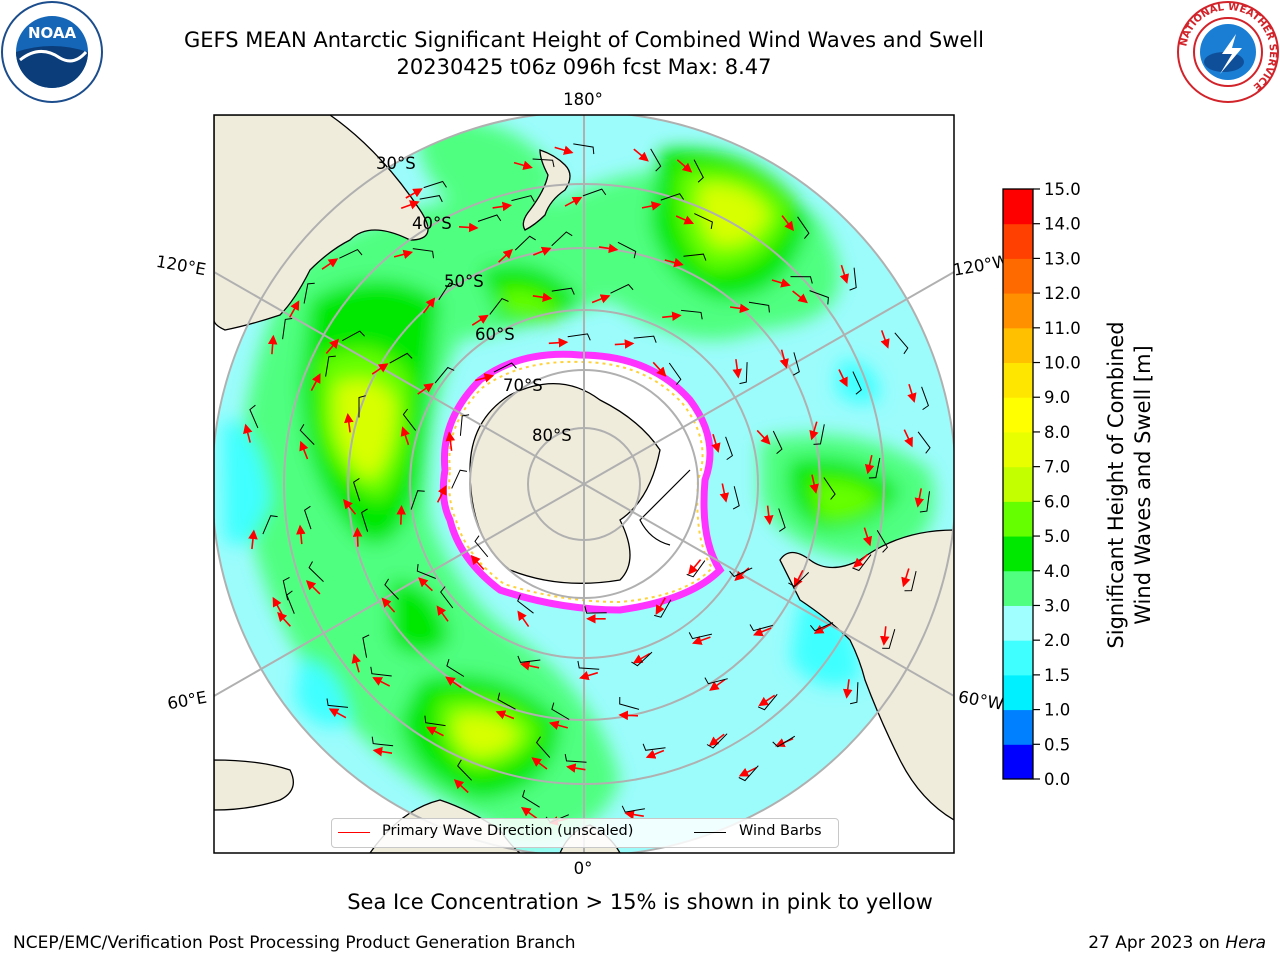 This screenshot has height=960, width=1280. I want to click on lon-label-60e: 60°E, so click(187, 701).